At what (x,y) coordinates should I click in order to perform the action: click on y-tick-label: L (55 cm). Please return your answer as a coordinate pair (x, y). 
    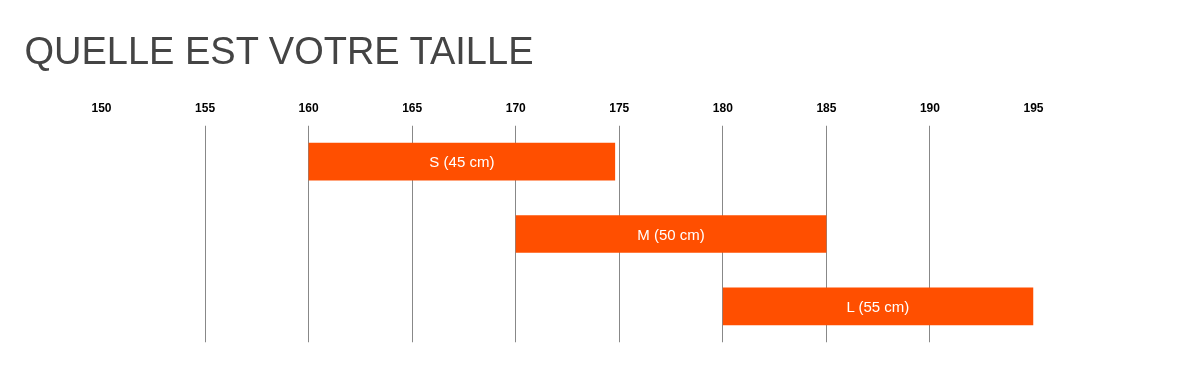
    Looking at the image, I should click on (878, 306).